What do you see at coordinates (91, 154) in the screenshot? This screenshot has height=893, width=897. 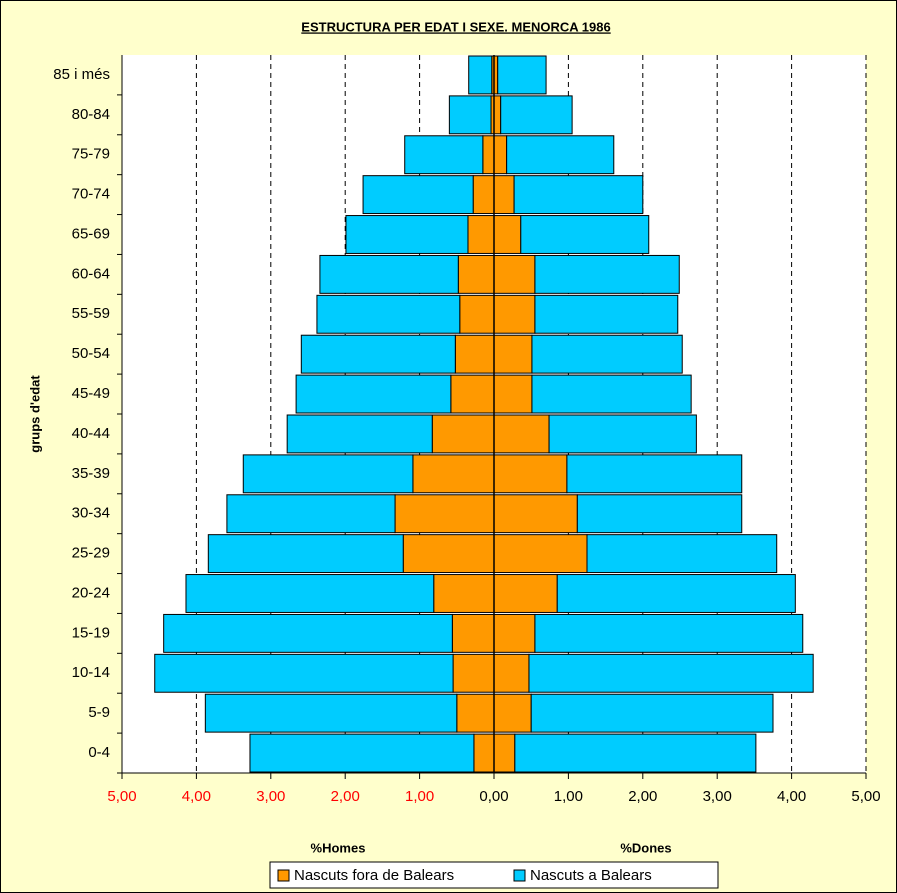 I see `y-tick-label: 75-79` at bounding box center [91, 154].